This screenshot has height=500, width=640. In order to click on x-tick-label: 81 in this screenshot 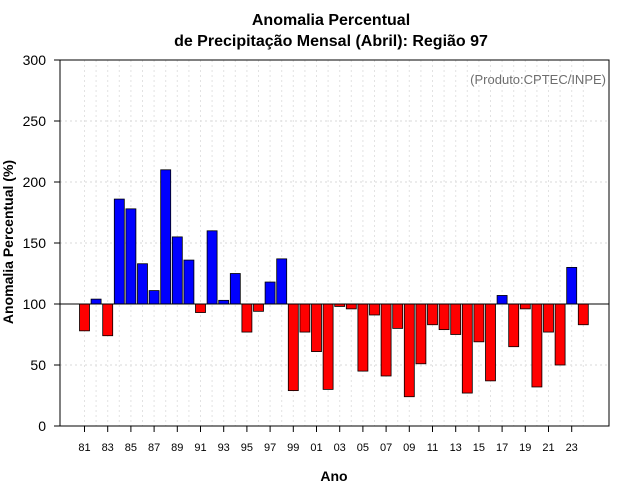, I will do `click(84, 448)`.